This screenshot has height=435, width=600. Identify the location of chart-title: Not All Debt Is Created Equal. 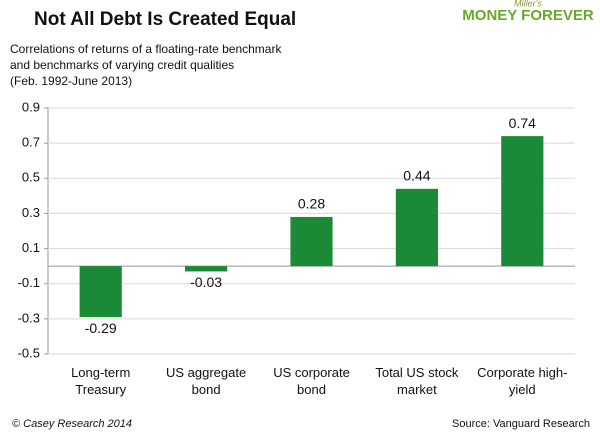
(165, 19).